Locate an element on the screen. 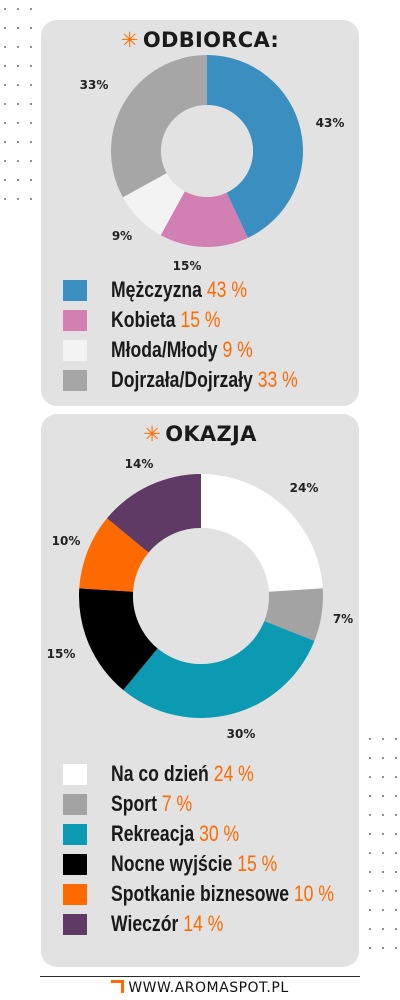 The image size is (400, 1000). slice-percent-label: 33% is located at coordinates (94, 85).